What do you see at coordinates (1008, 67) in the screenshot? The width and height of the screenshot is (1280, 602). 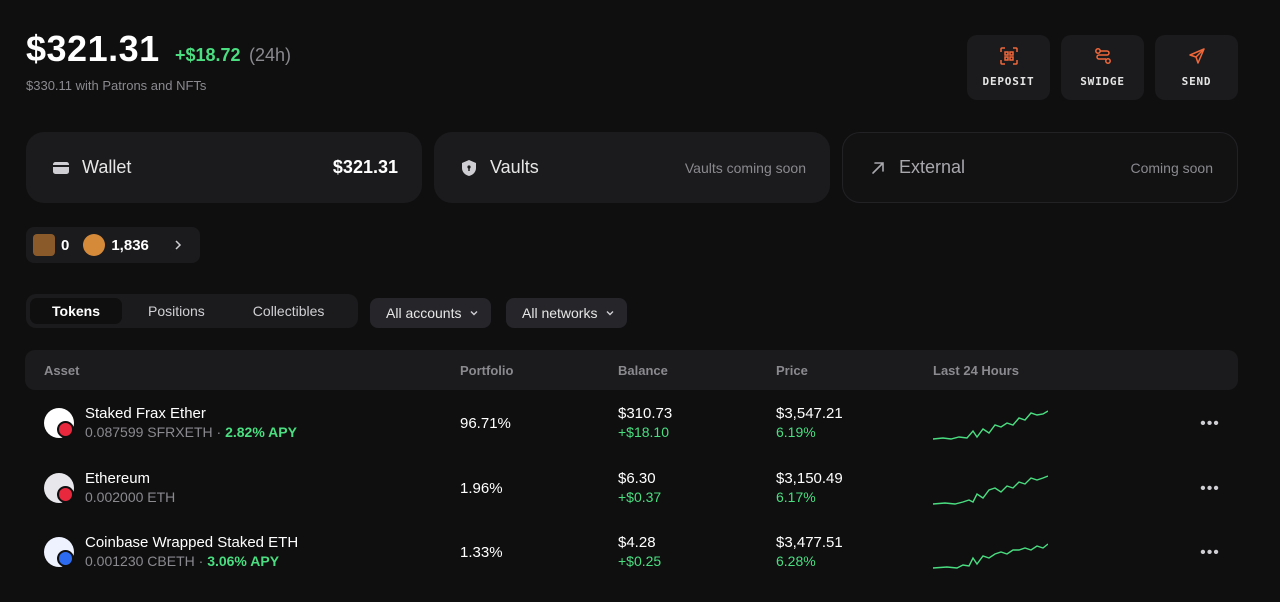 I see `deposit-button: DEPOSIT` at bounding box center [1008, 67].